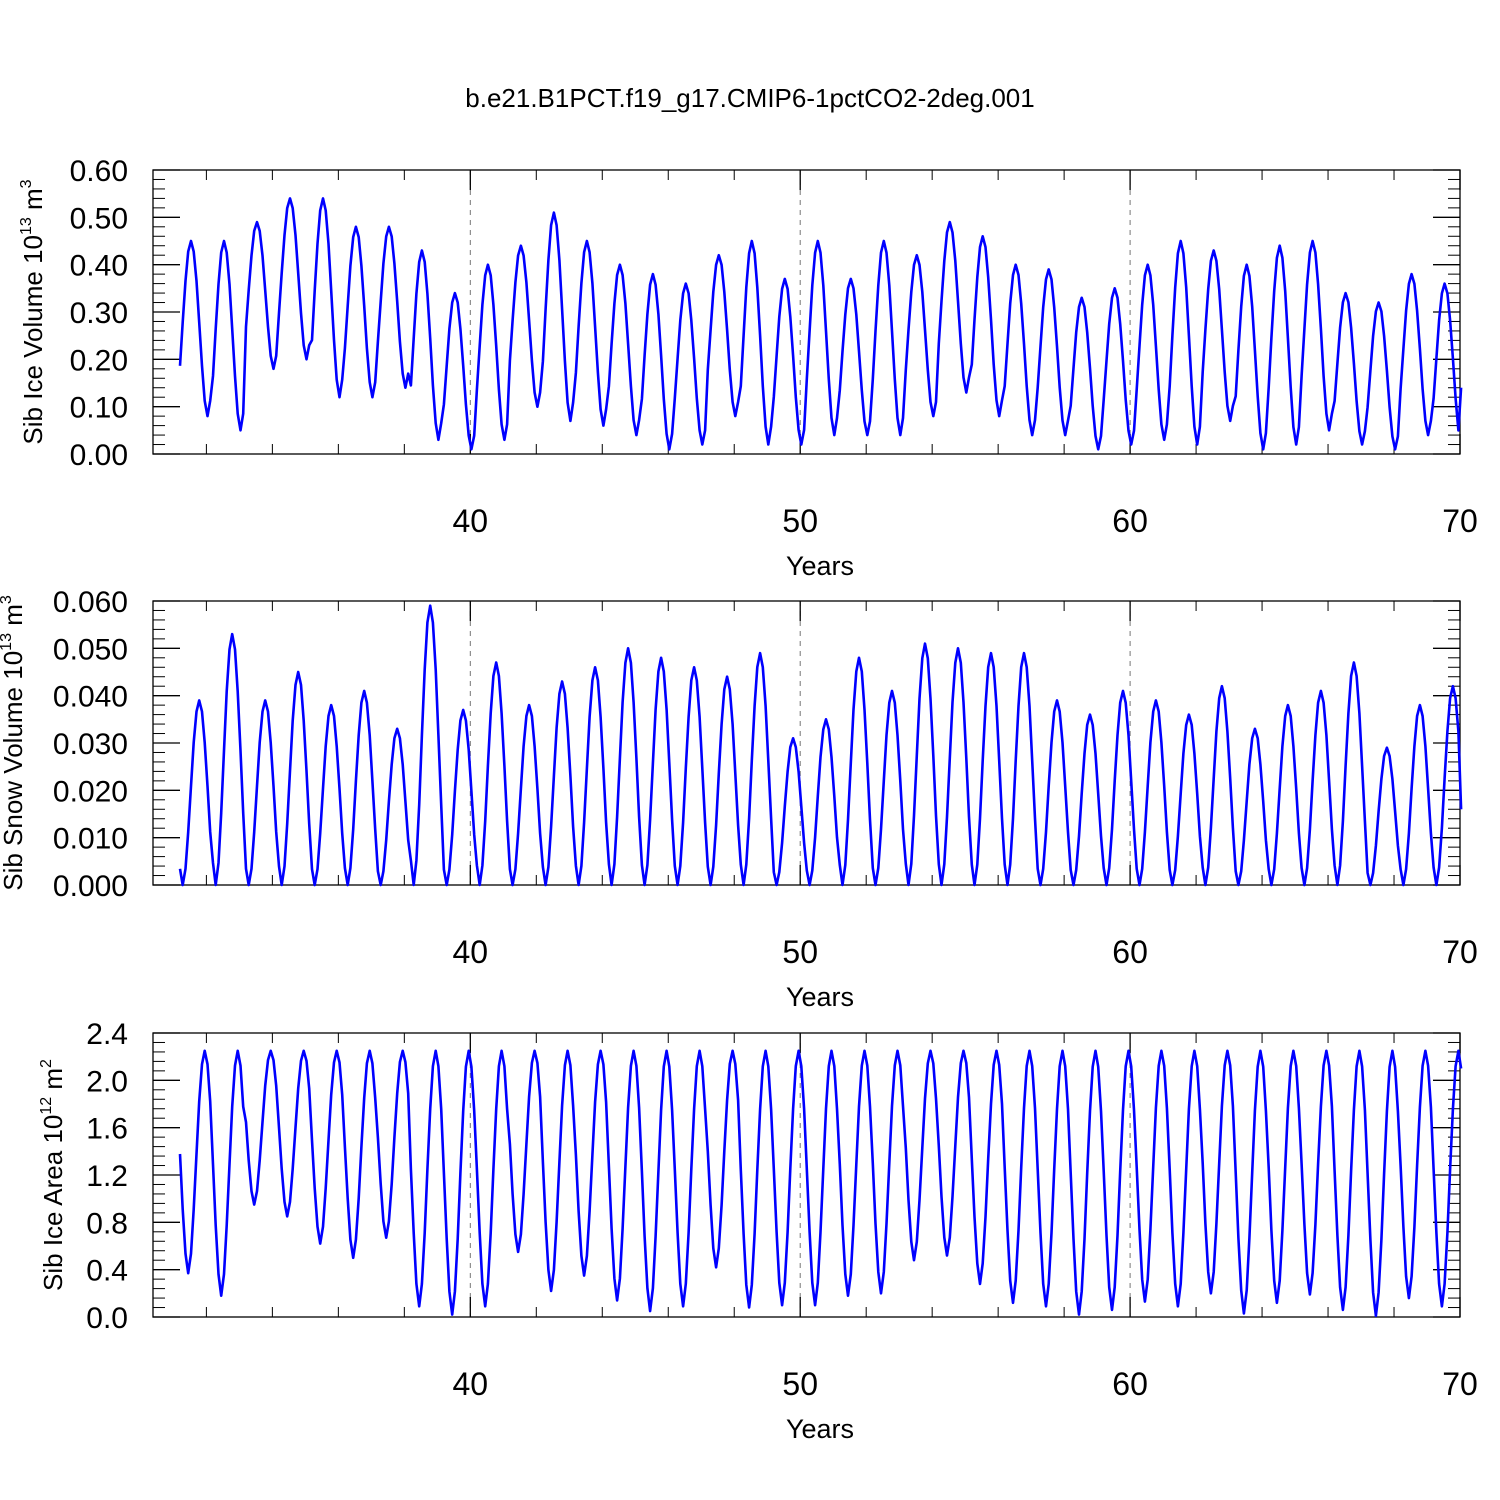 The image size is (1500, 1500). I want to click on y-tick-label: 0.050, so click(90, 649).